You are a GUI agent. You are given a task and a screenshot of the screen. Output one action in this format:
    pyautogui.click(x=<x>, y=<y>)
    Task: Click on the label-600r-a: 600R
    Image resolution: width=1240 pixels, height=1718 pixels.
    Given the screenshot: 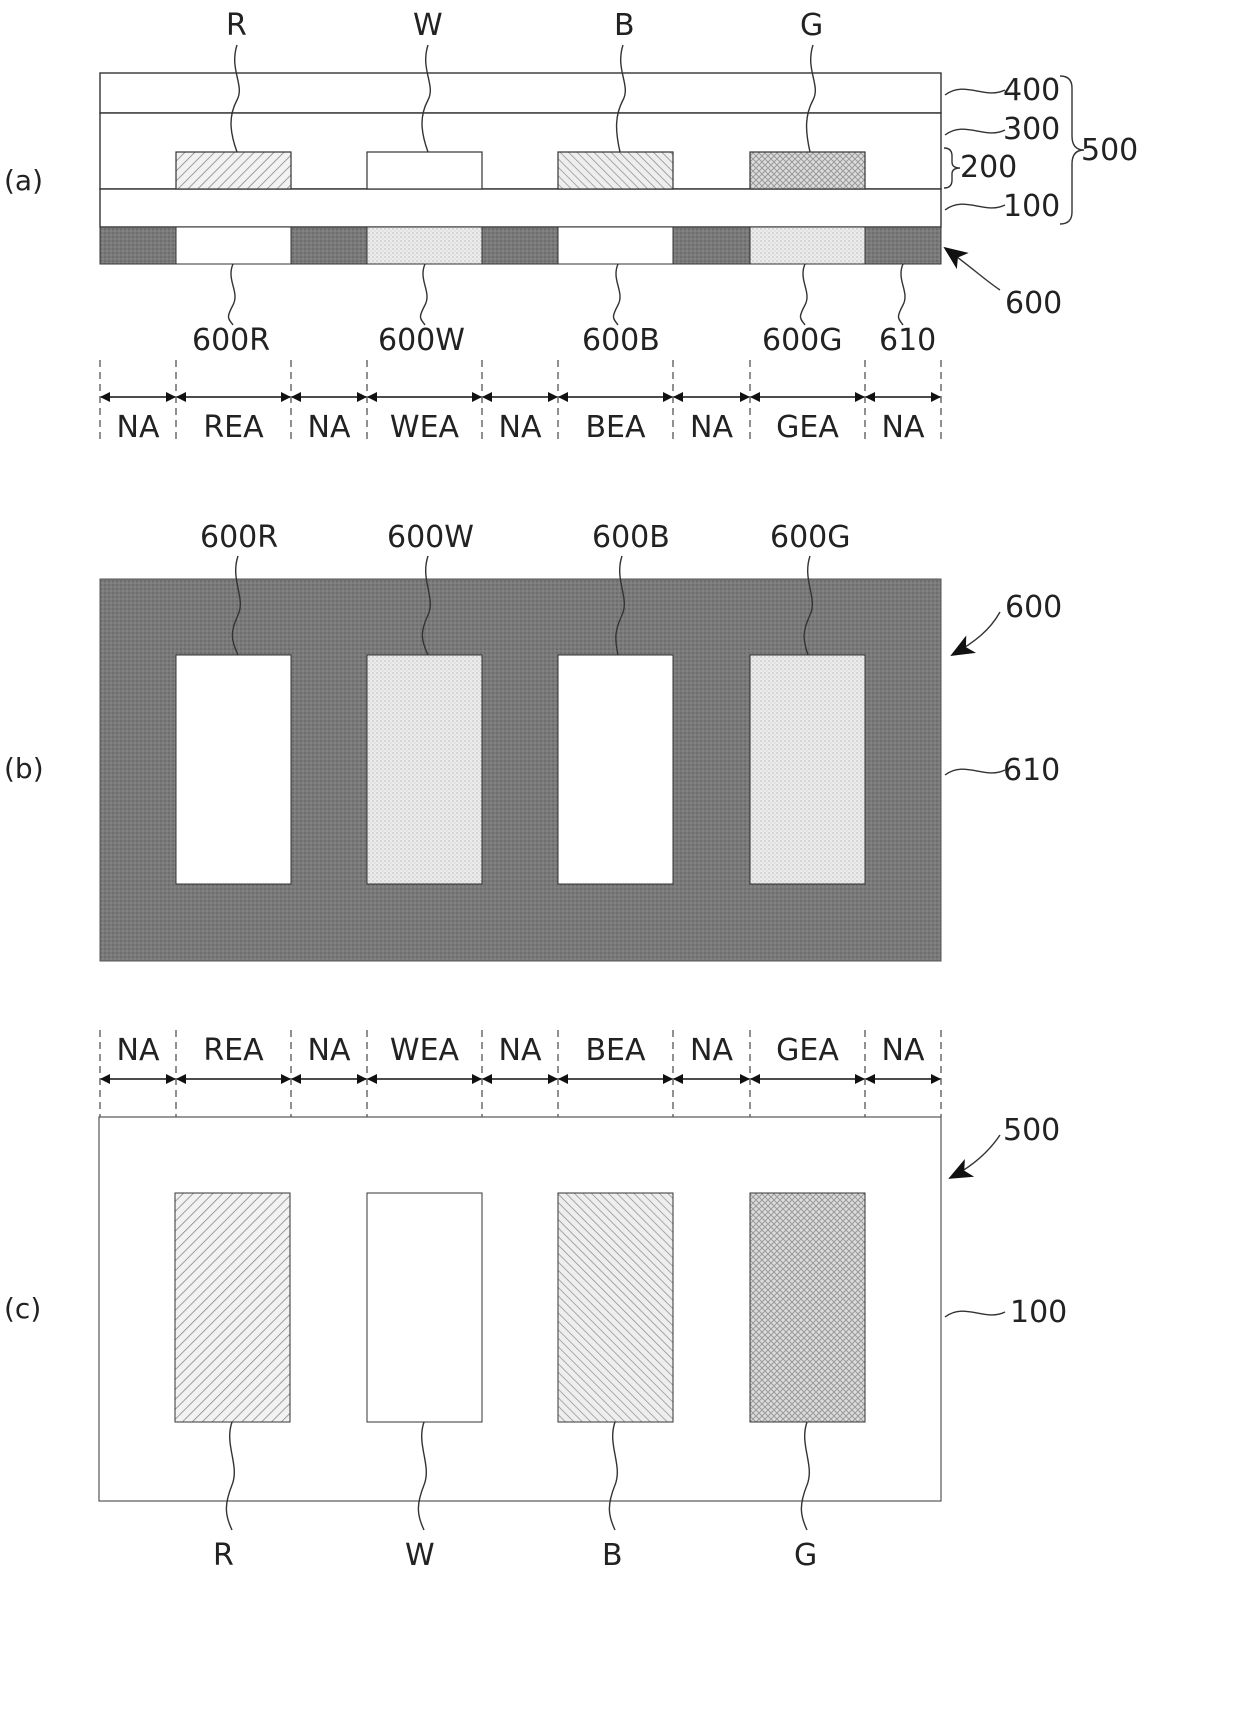 What is the action you would take?
    pyautogui.click(x=231, y=340)
    